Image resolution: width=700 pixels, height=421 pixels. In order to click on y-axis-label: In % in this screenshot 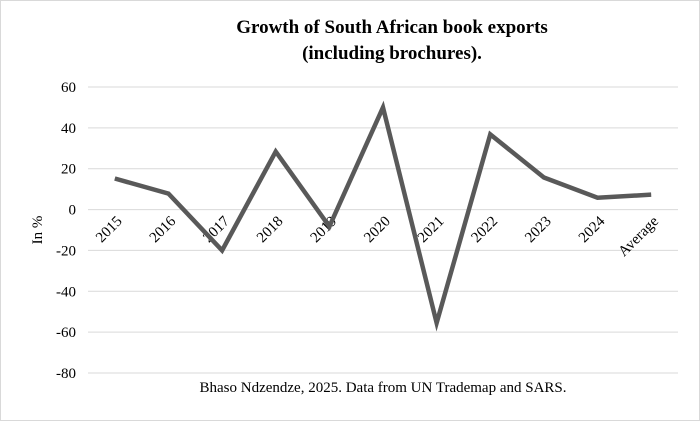, I will do `click(38, 230)`.